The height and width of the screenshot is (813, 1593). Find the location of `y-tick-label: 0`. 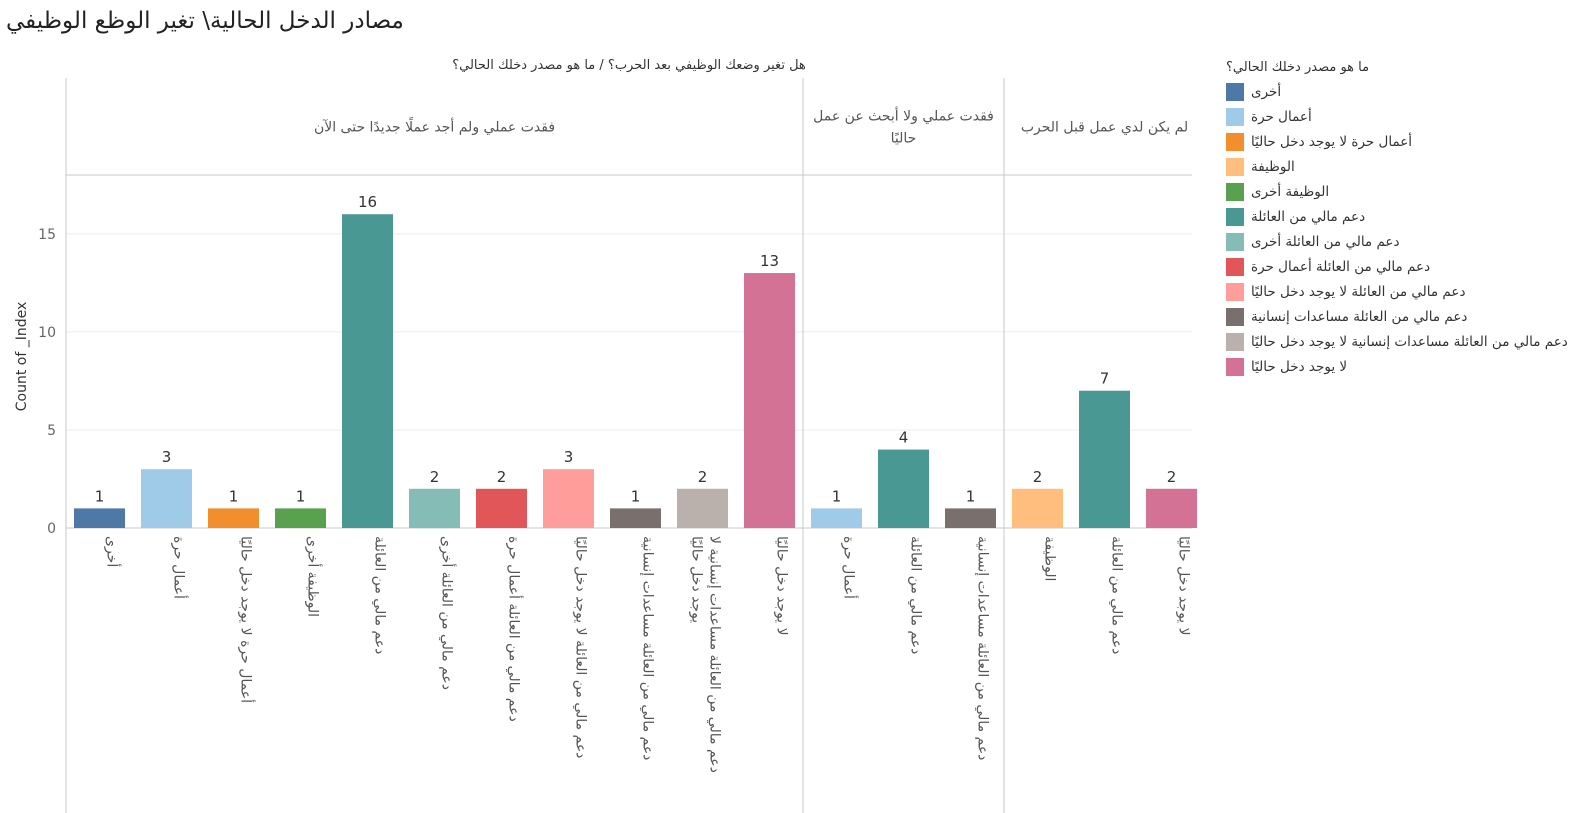

y-tick-label: 0 is located at coordinates (51, 529).